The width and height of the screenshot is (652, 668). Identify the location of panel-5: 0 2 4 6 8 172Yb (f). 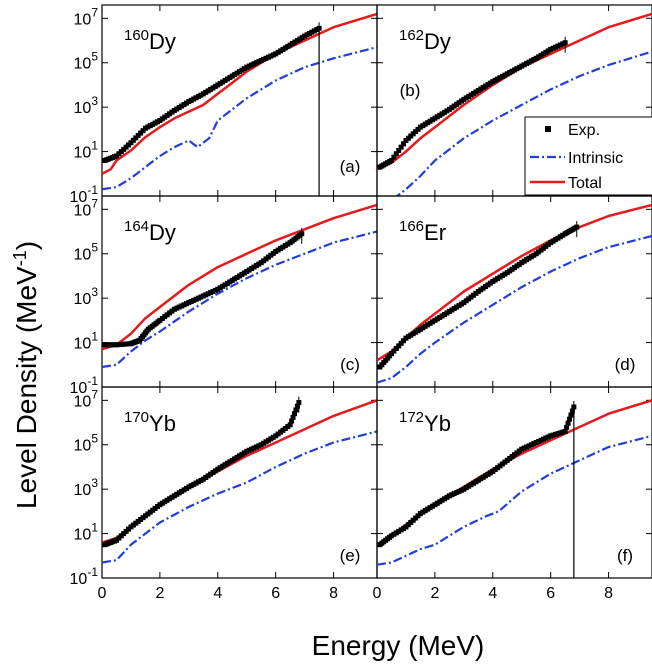
(512, 494).